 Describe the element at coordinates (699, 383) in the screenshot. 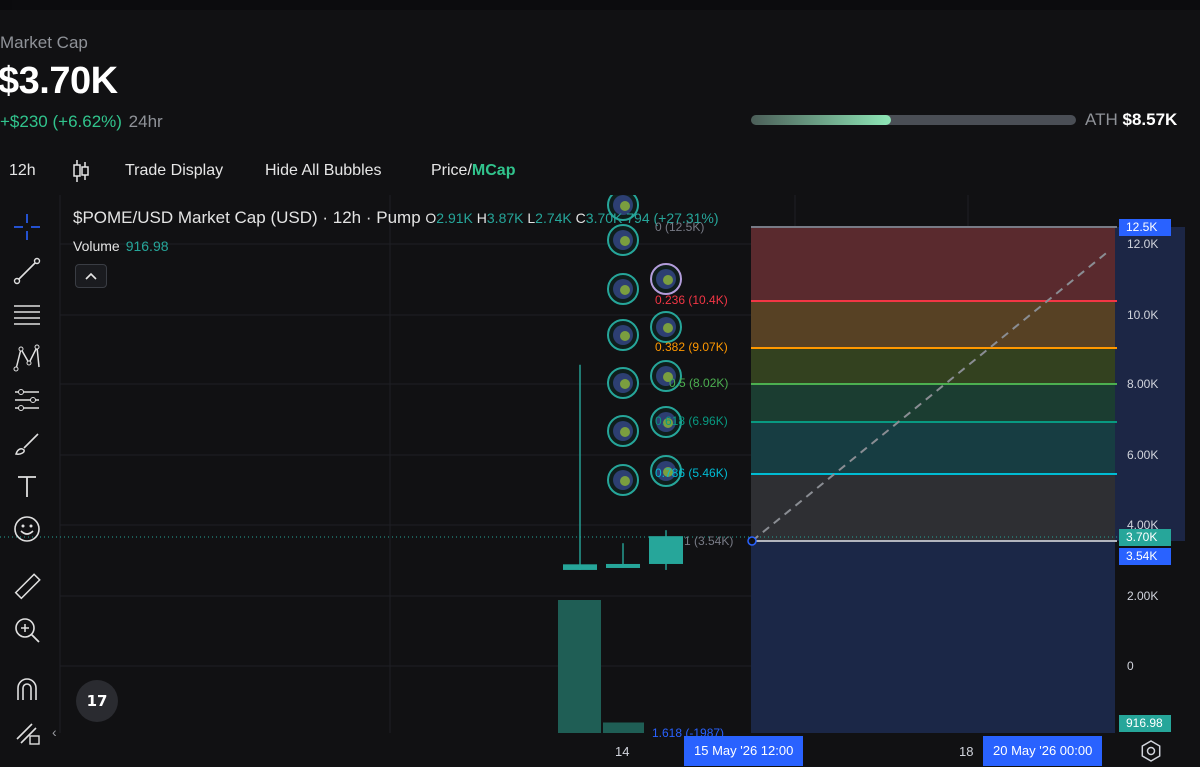

I see `fib-level-label: 0.5 (8.02K)` at that location.